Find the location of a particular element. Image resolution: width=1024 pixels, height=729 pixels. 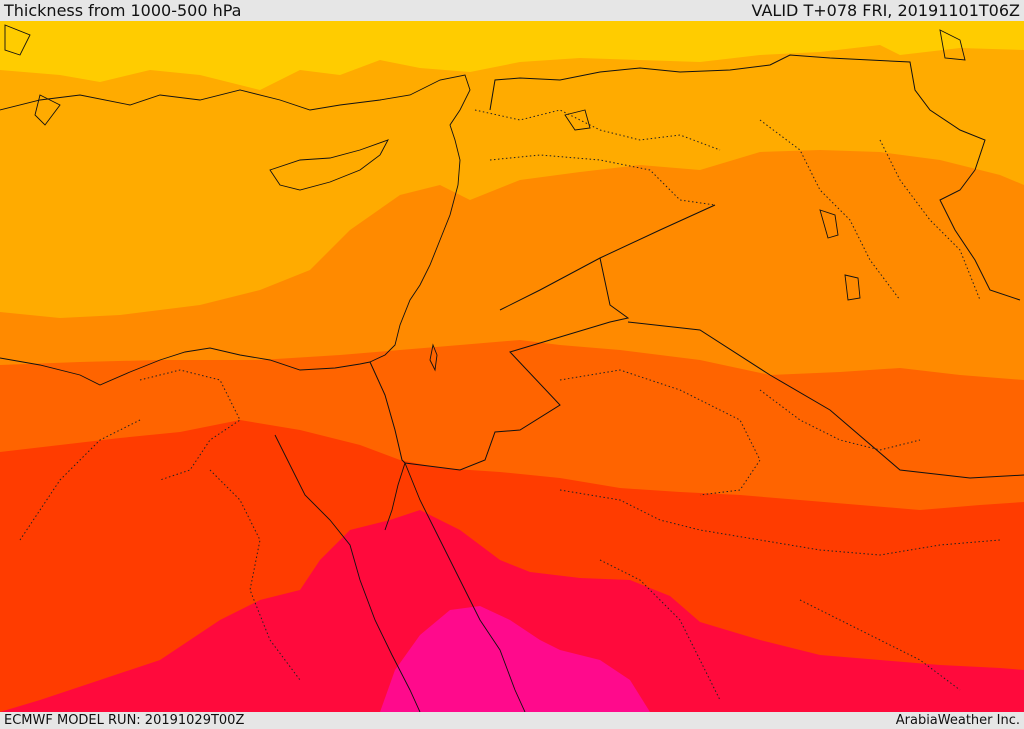

map-title: Thickness from 1000-500 hPa is located at coordinates (123, 10).